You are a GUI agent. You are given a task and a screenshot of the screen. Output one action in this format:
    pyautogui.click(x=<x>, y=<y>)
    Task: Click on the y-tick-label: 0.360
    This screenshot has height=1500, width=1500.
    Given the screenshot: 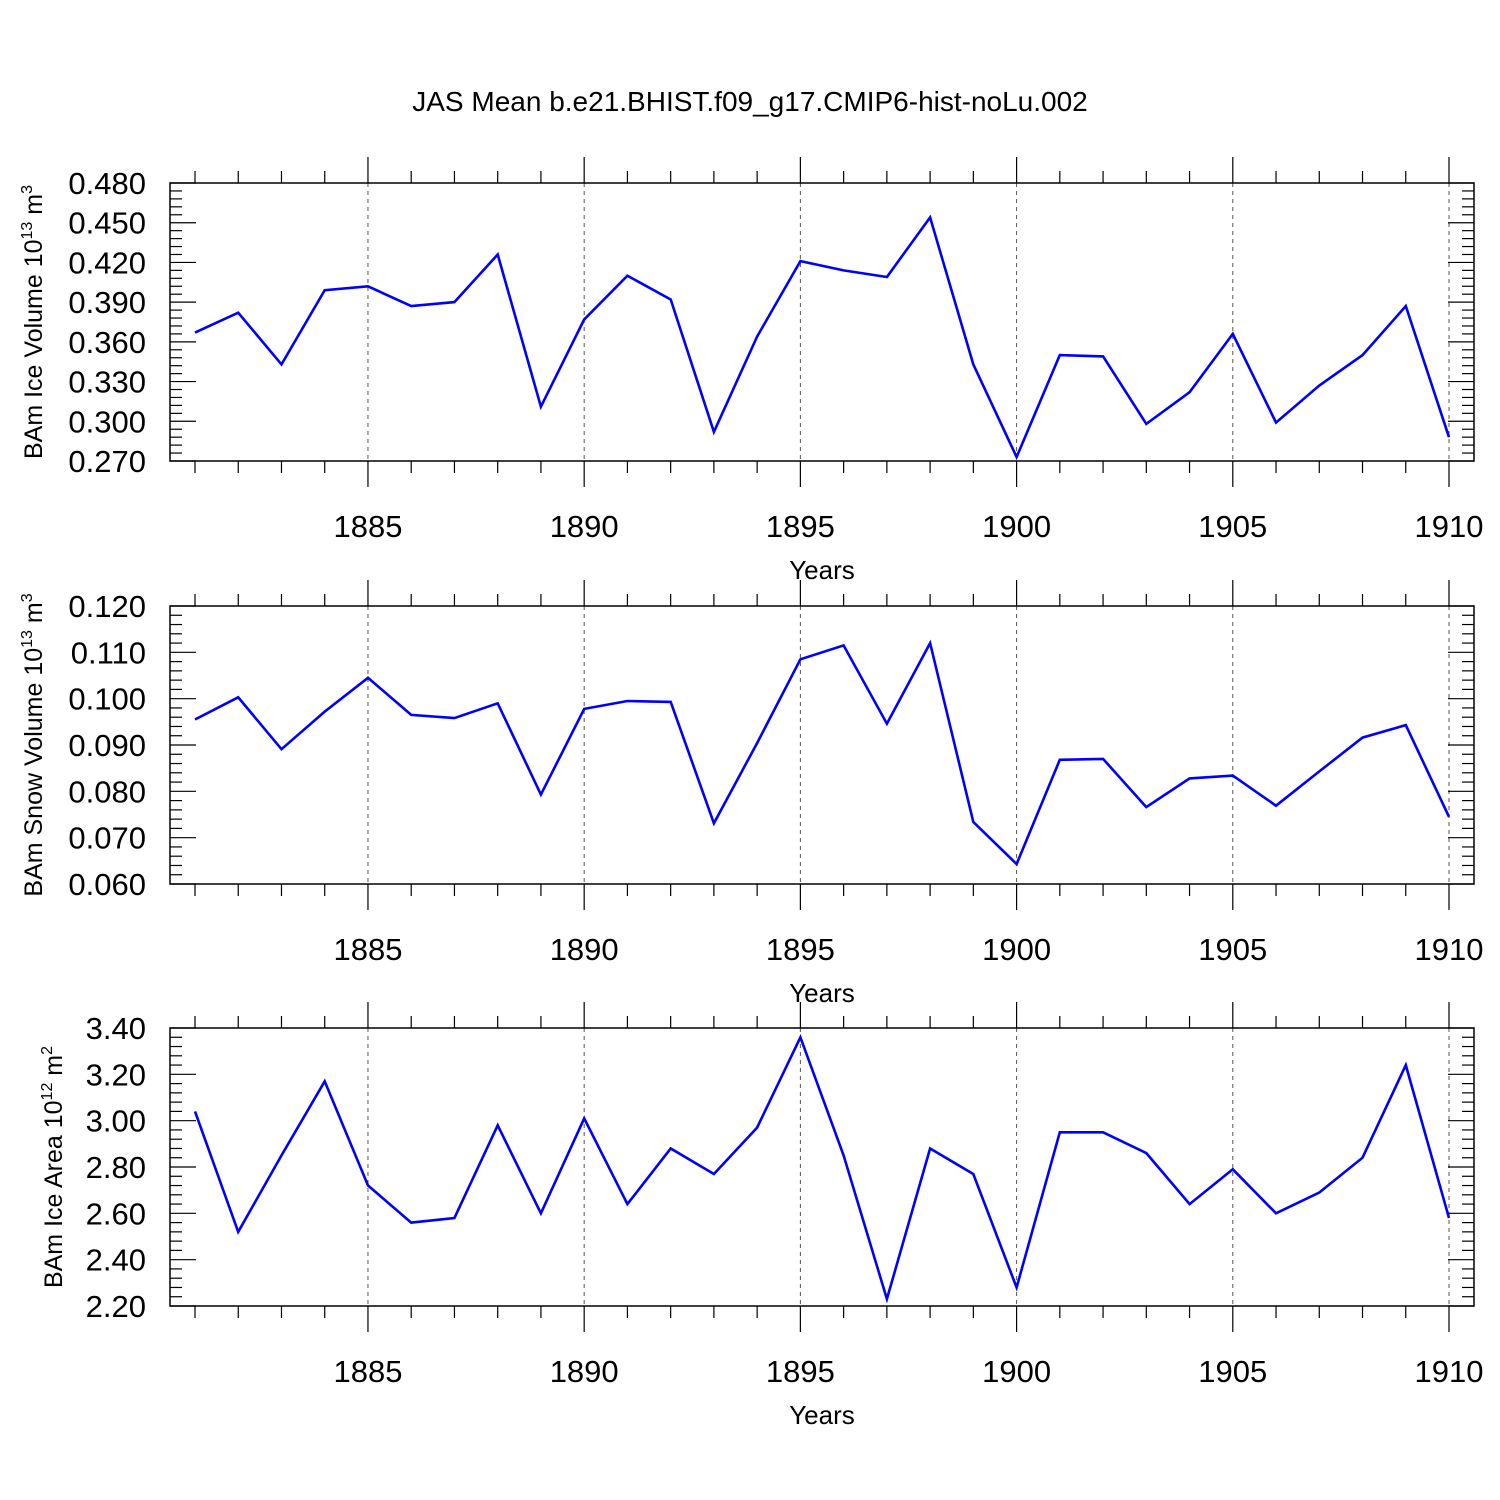 What is the action you would take?
    pyautogui.click(x=107, y=342)
    